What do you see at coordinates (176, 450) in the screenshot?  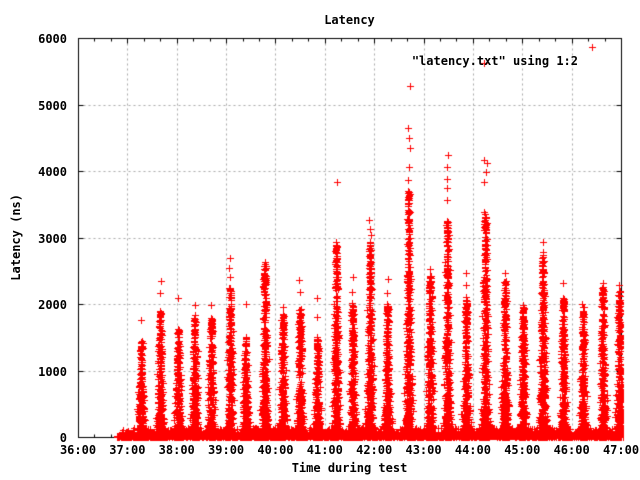 I see `x-tick-label: 38:00` at bounding box center [176, 450].